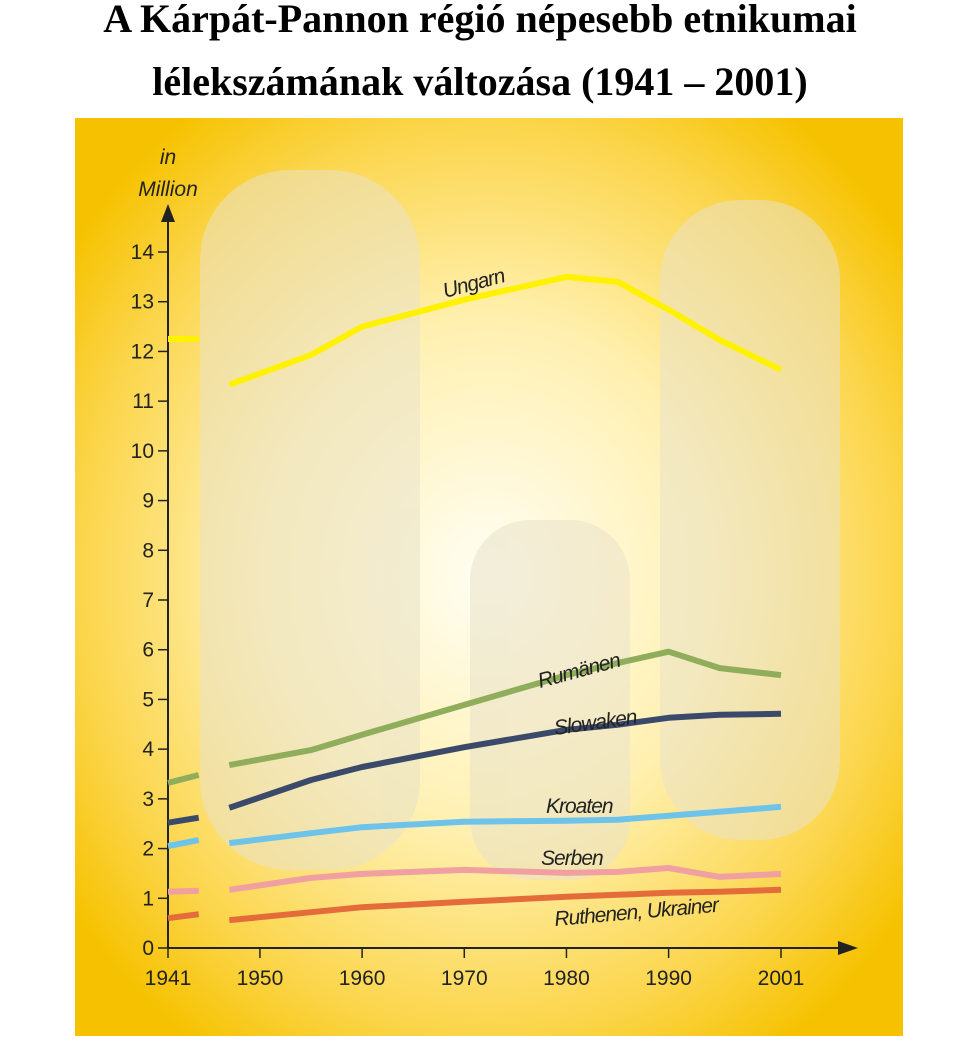 This screenshot has width=960, height=1042. Describe the element at coordinates (148, 749) in the screenshot. I see `y-tick-label: 4` at that location.